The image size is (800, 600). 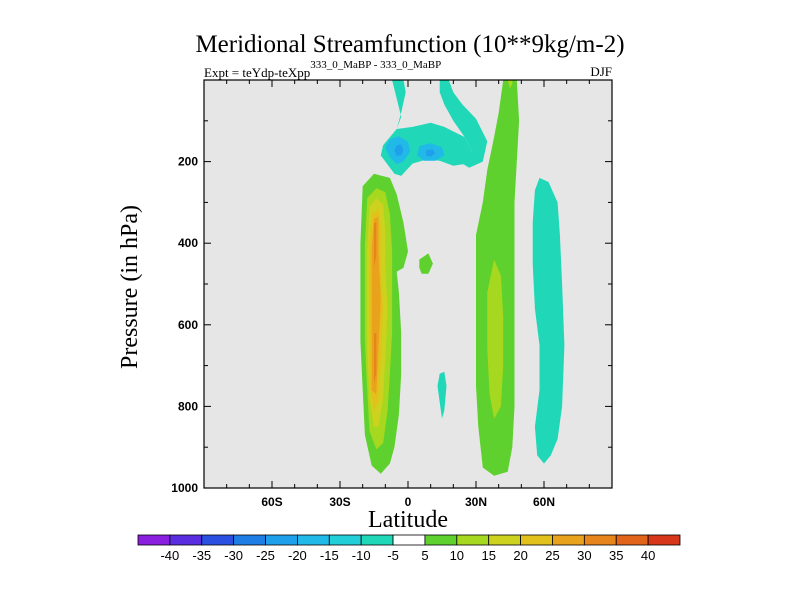 What do you see at coordinates (375, 357) in the screenshot?
I see `contour-sh-hadley-35b` at bounding box center [375, 357].